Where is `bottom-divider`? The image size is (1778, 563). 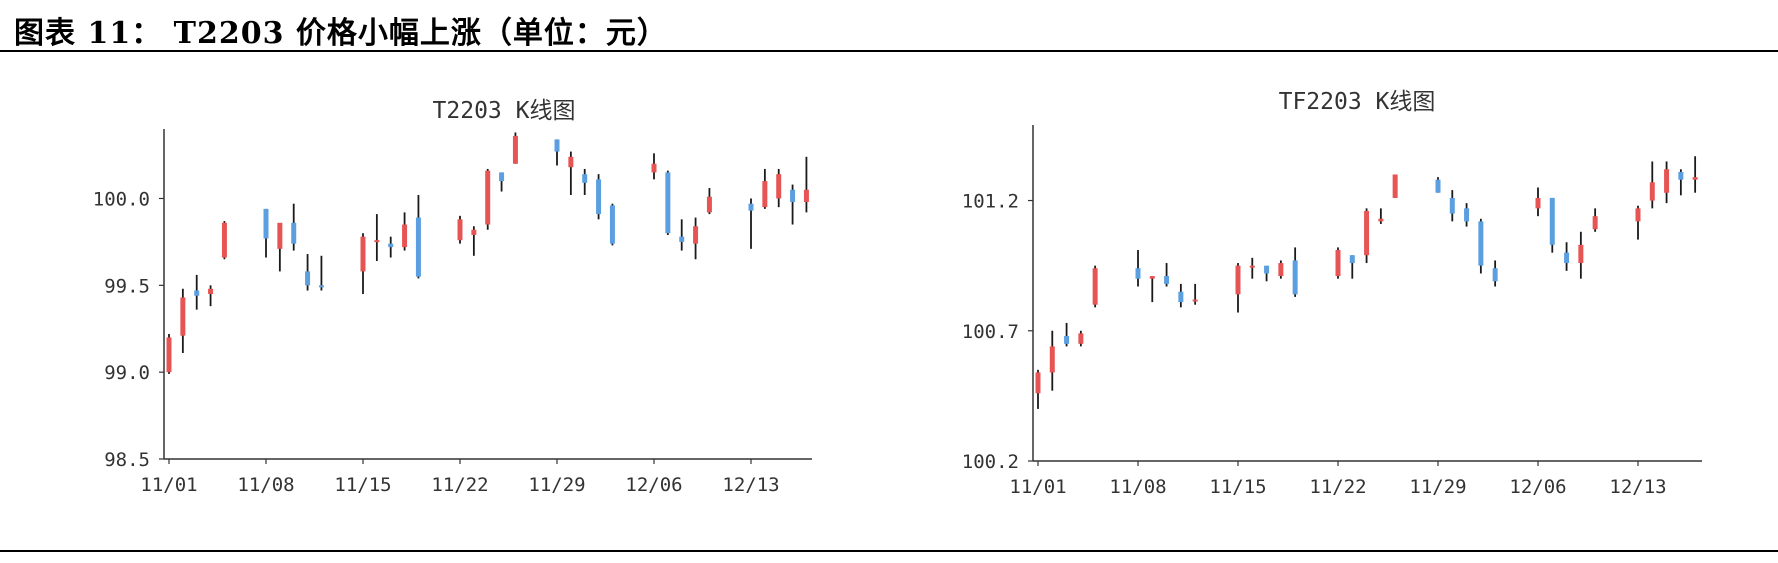 bottom-divider is located at coordinates (889, 551).